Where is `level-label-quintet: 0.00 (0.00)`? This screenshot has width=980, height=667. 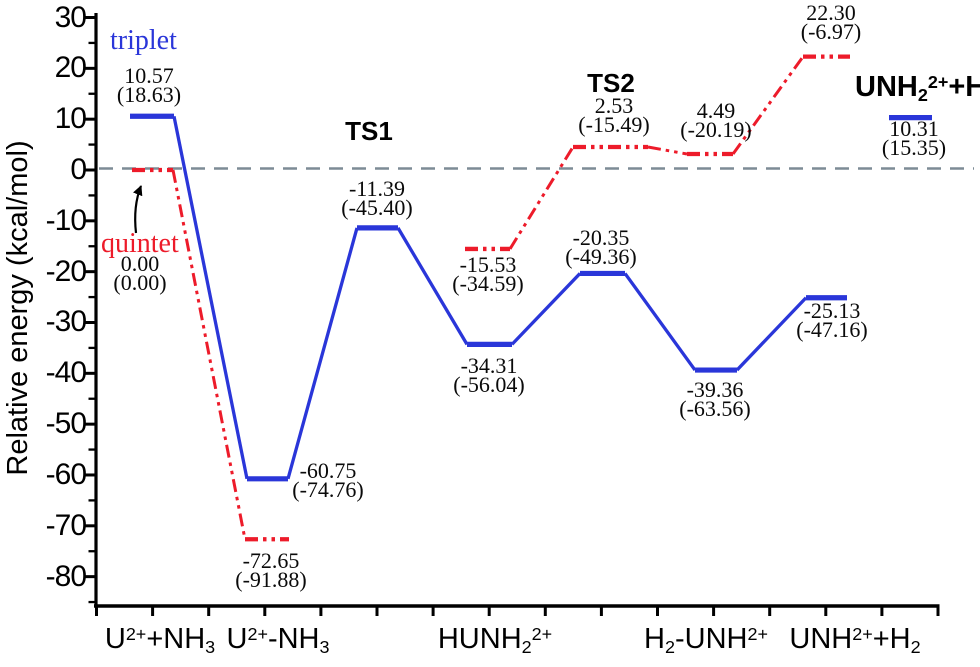
level-label-quintet: 0.00 (0.00) is located at coordinates (140, 273).